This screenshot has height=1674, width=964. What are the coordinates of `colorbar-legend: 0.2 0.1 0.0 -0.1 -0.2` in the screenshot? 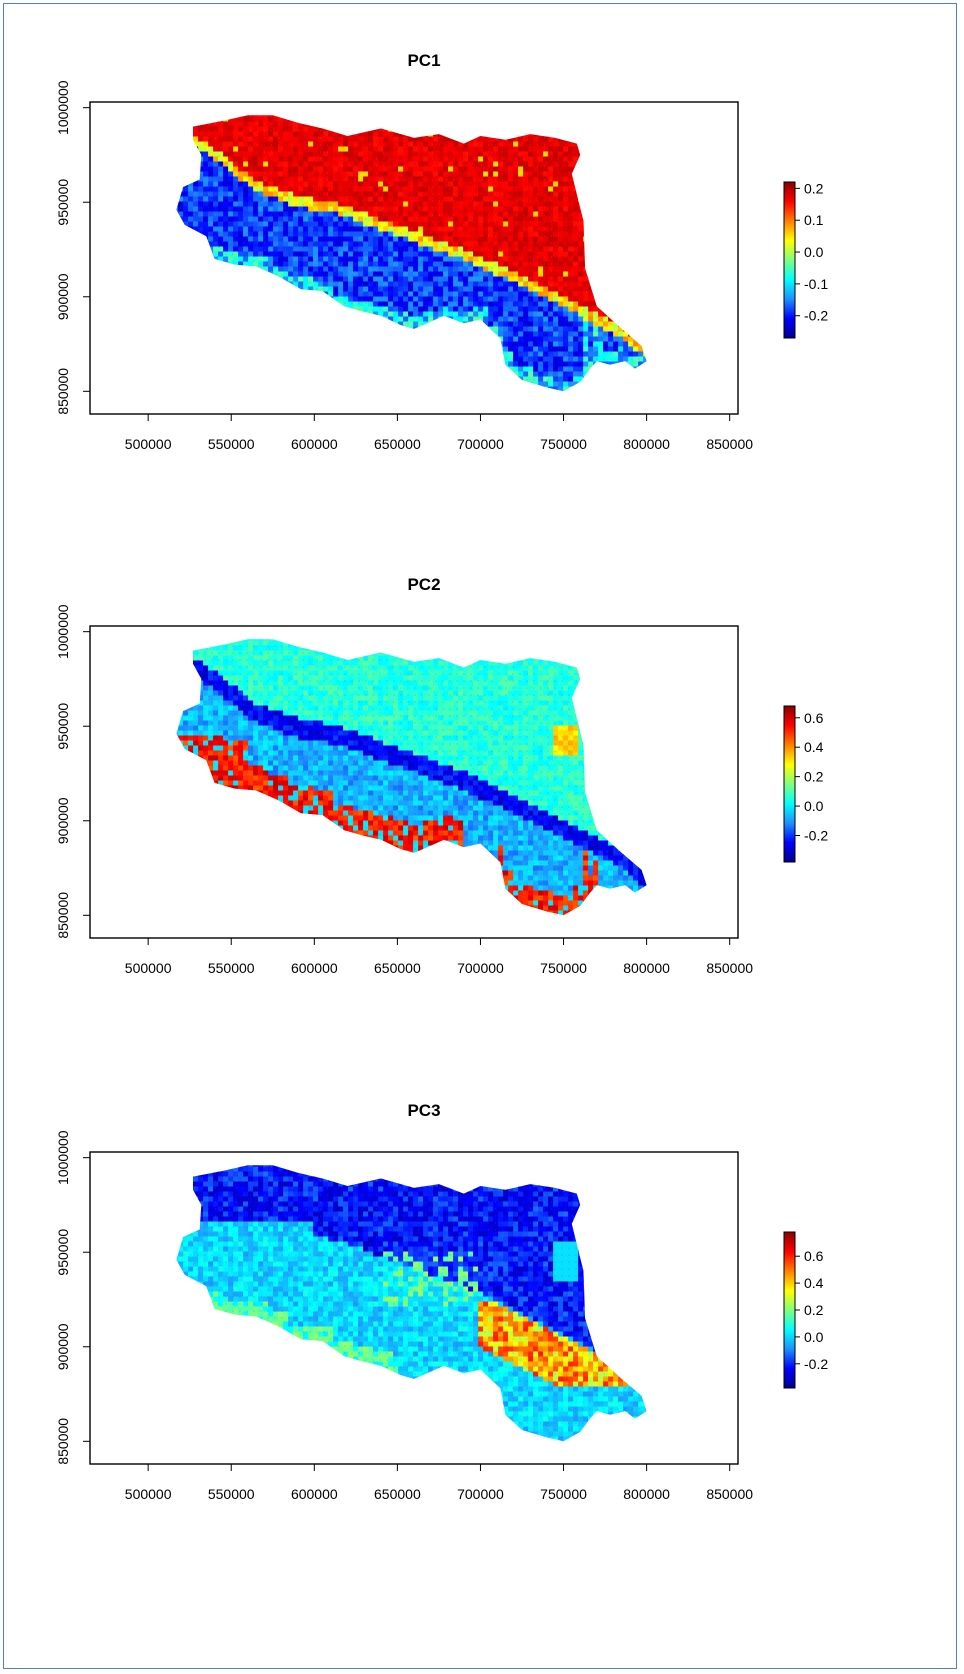 It's located at (805, 259).